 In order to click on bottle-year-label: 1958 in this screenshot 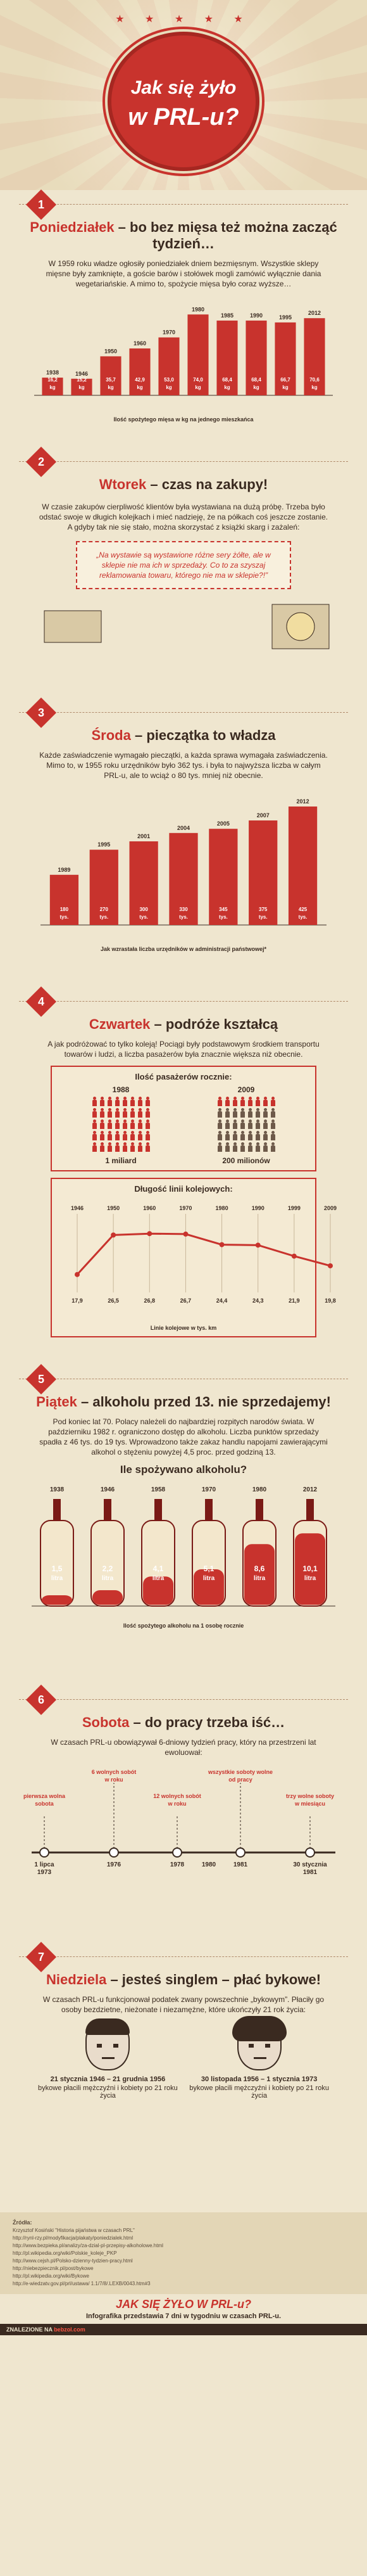, I will do `click(158, 1489)`.